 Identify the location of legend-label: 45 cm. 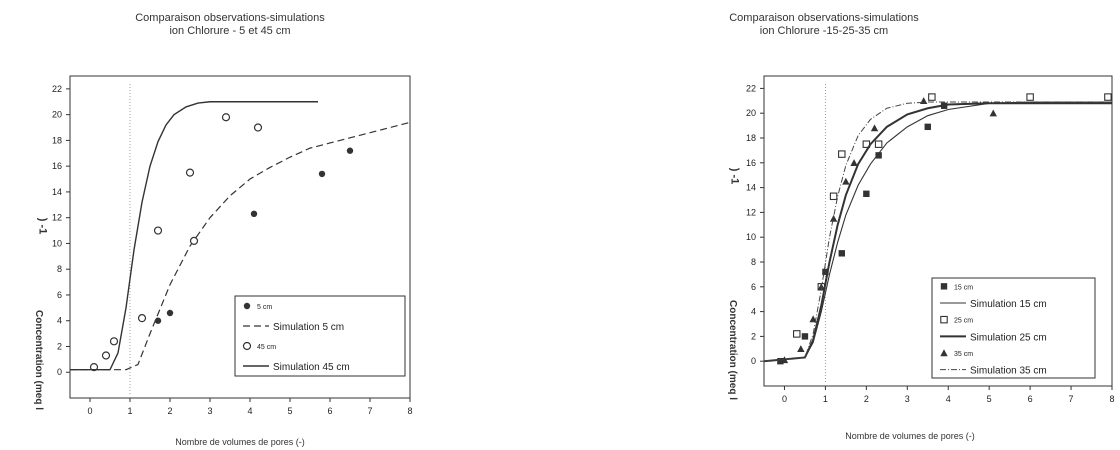
(266, 347).